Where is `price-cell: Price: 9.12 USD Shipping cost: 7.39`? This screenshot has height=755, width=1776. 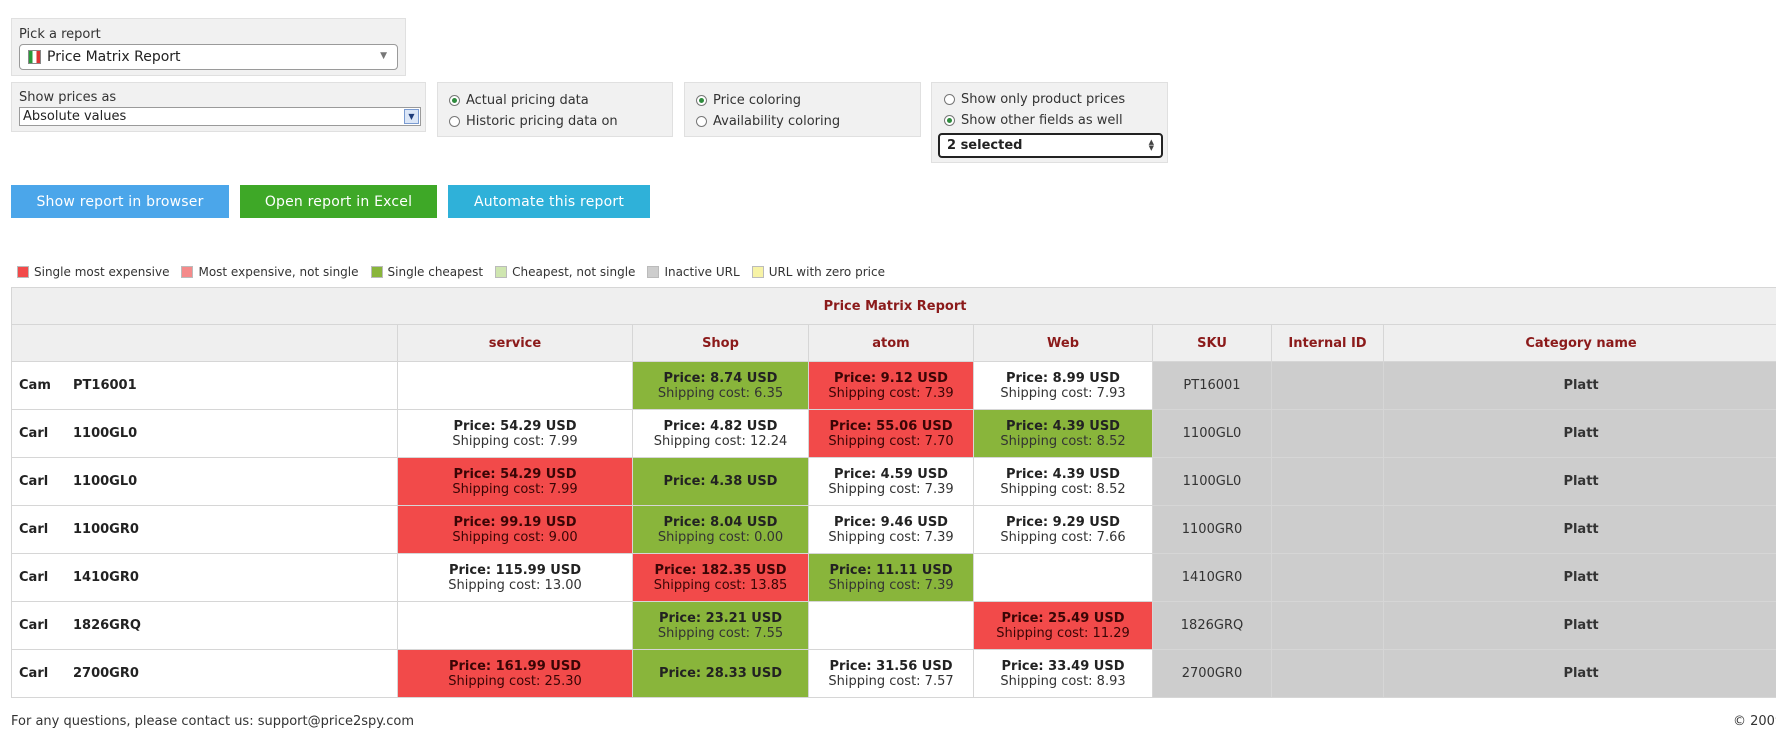 price-cell: Price: 9.12 USD Shipping cost: 7.39 is located at coordinates (891, 385).